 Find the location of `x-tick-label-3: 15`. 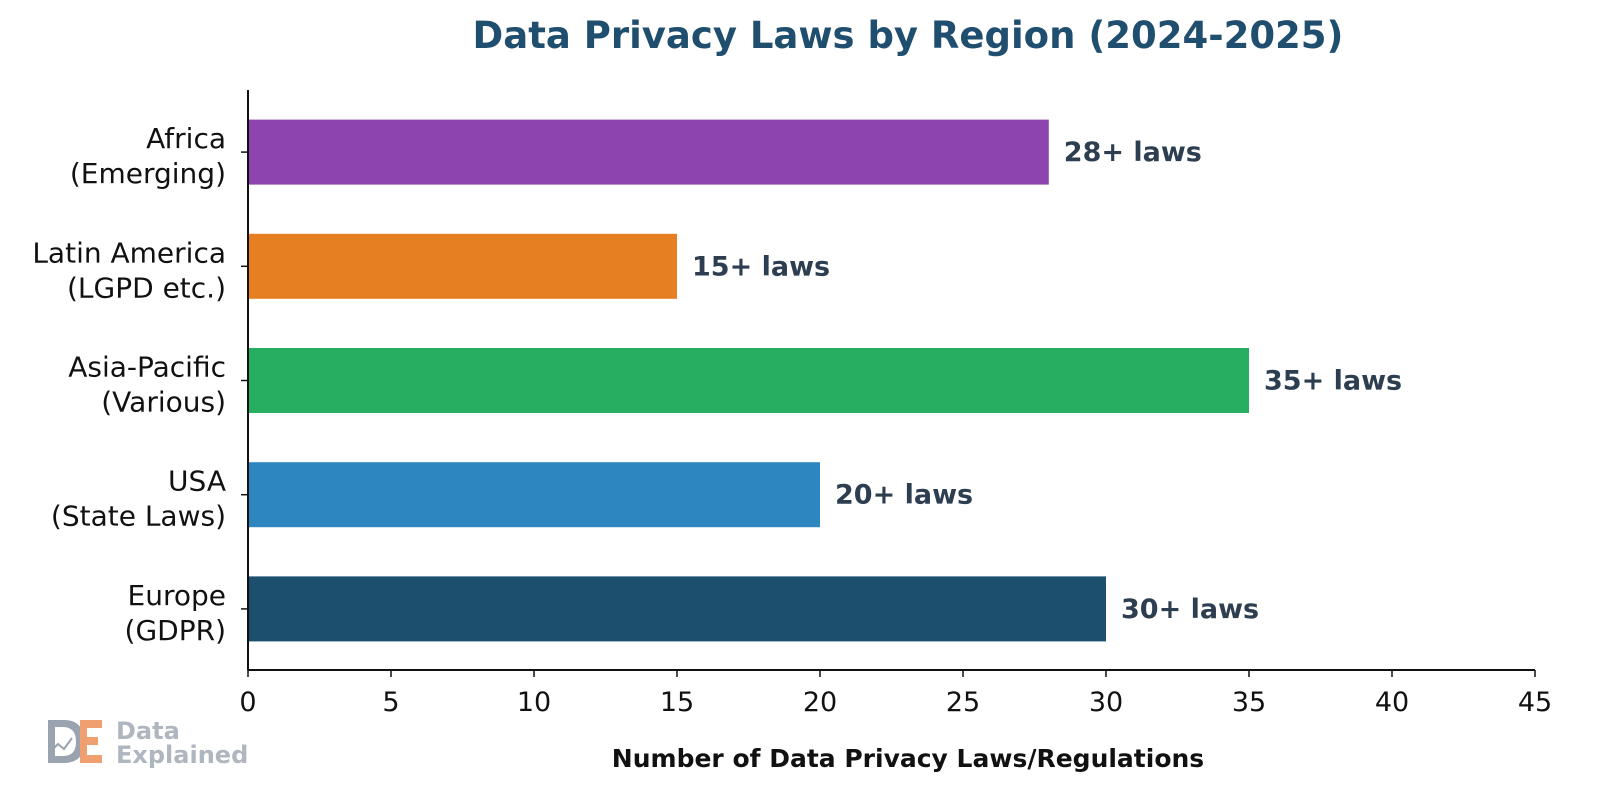

x-tick-label-3: 15 is located at coordinates (677, 702).